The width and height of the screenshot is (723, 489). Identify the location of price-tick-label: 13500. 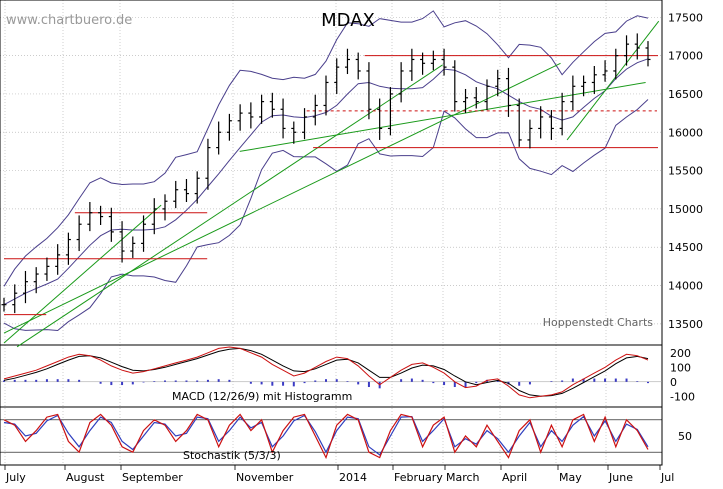
(685, 324).